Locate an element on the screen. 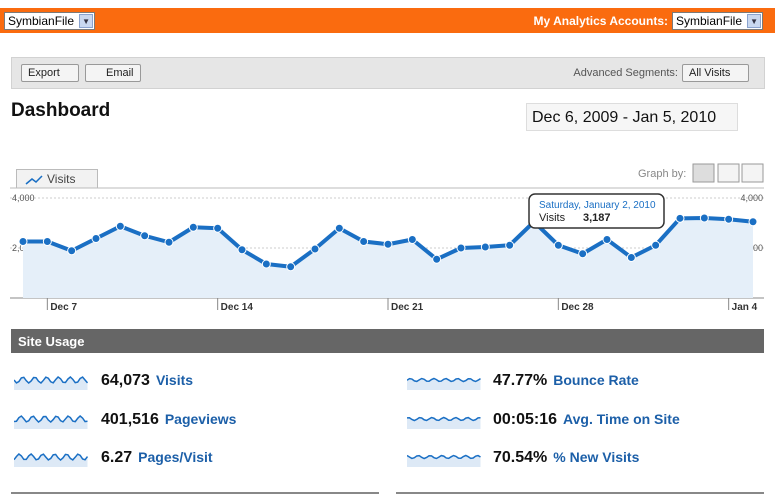 This screenshot has width=775, height=495. metric-label: Bounce Rate is located at coordinates (596, 380).